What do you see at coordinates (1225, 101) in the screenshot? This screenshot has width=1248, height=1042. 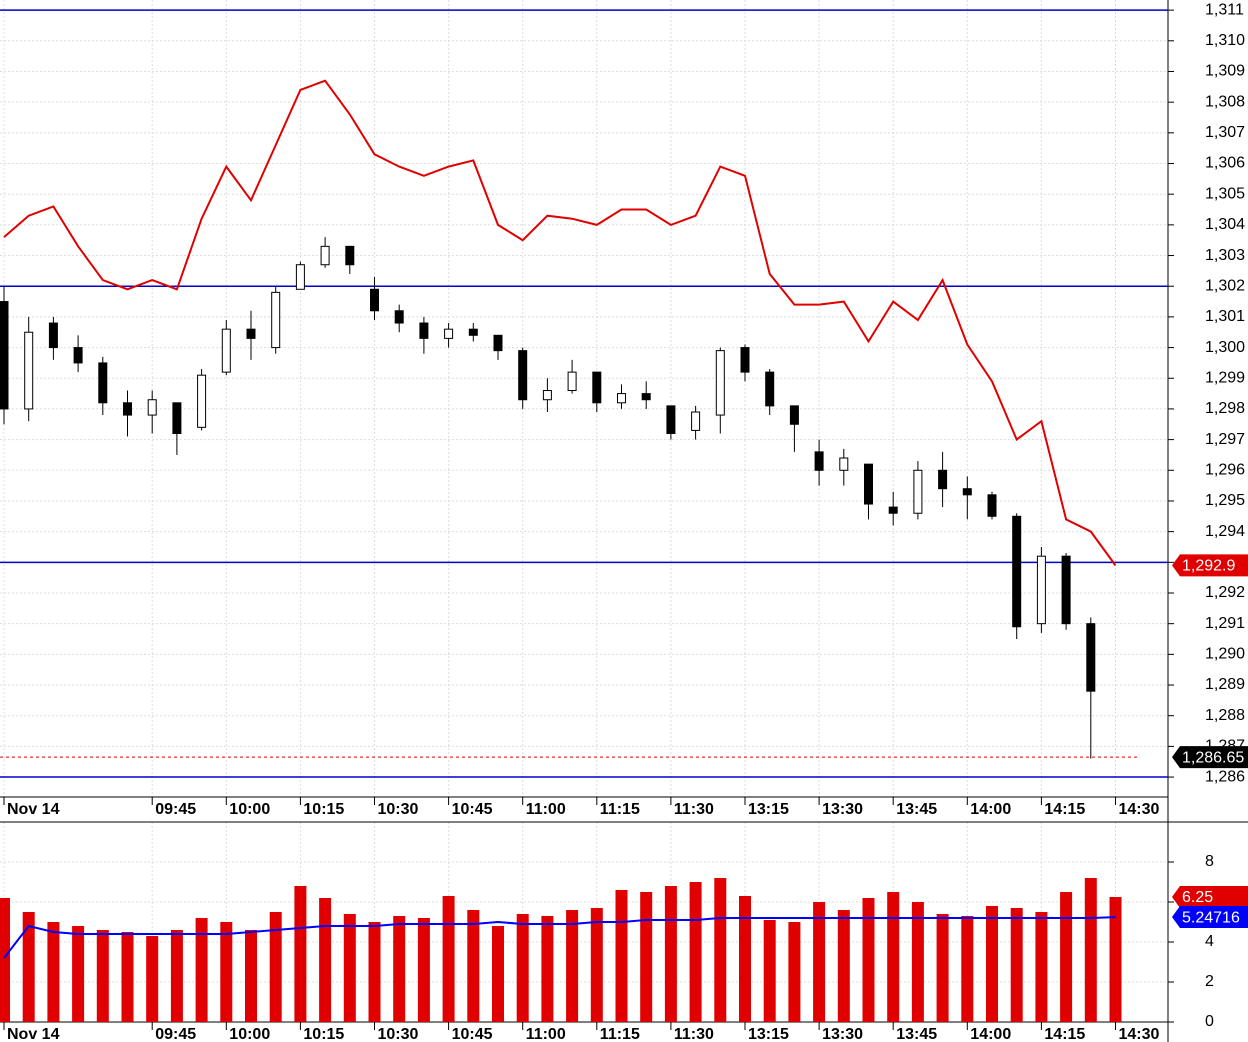 I see `y-tick-label: 1,308` at bounding box center [1225, 101].